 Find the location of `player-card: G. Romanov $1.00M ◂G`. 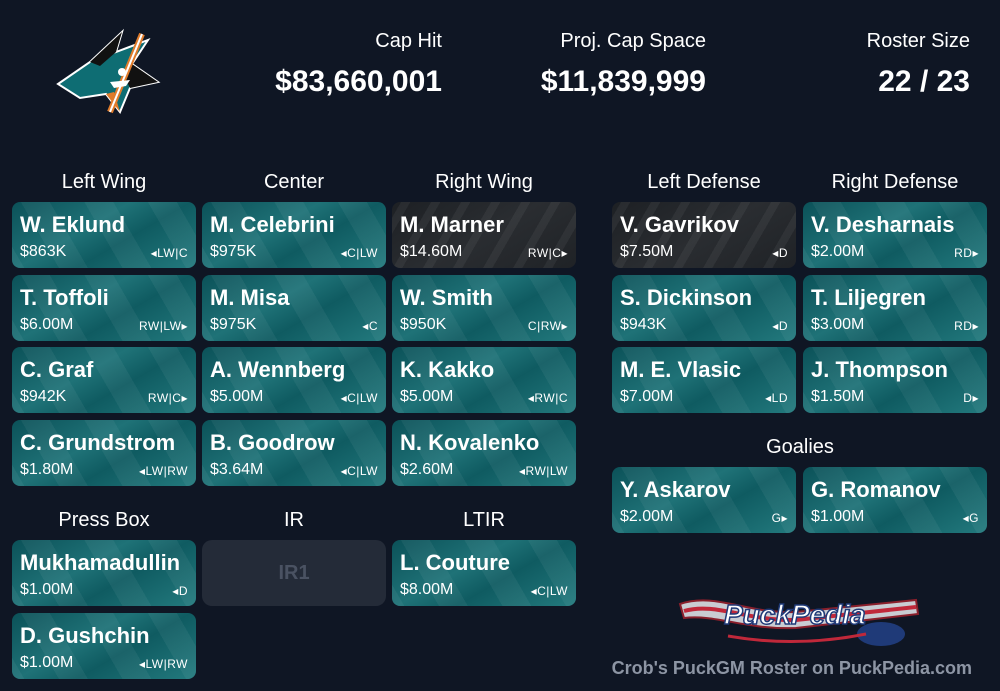

player-card: G. Romanov $1.00M ◂G is located at coordinates (895, 500).